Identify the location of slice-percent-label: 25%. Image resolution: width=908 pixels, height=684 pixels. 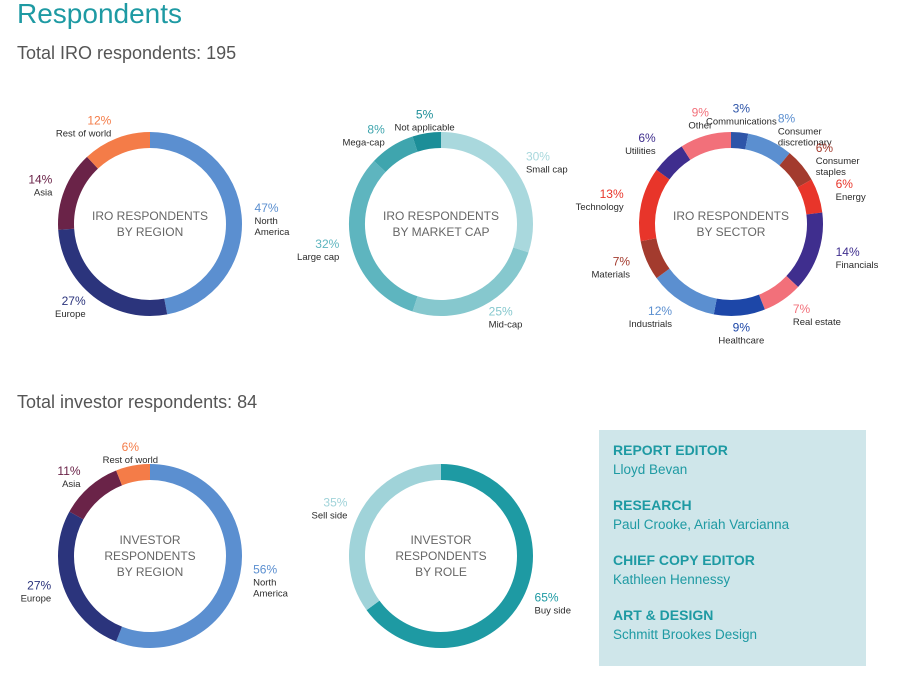
(501, 312).